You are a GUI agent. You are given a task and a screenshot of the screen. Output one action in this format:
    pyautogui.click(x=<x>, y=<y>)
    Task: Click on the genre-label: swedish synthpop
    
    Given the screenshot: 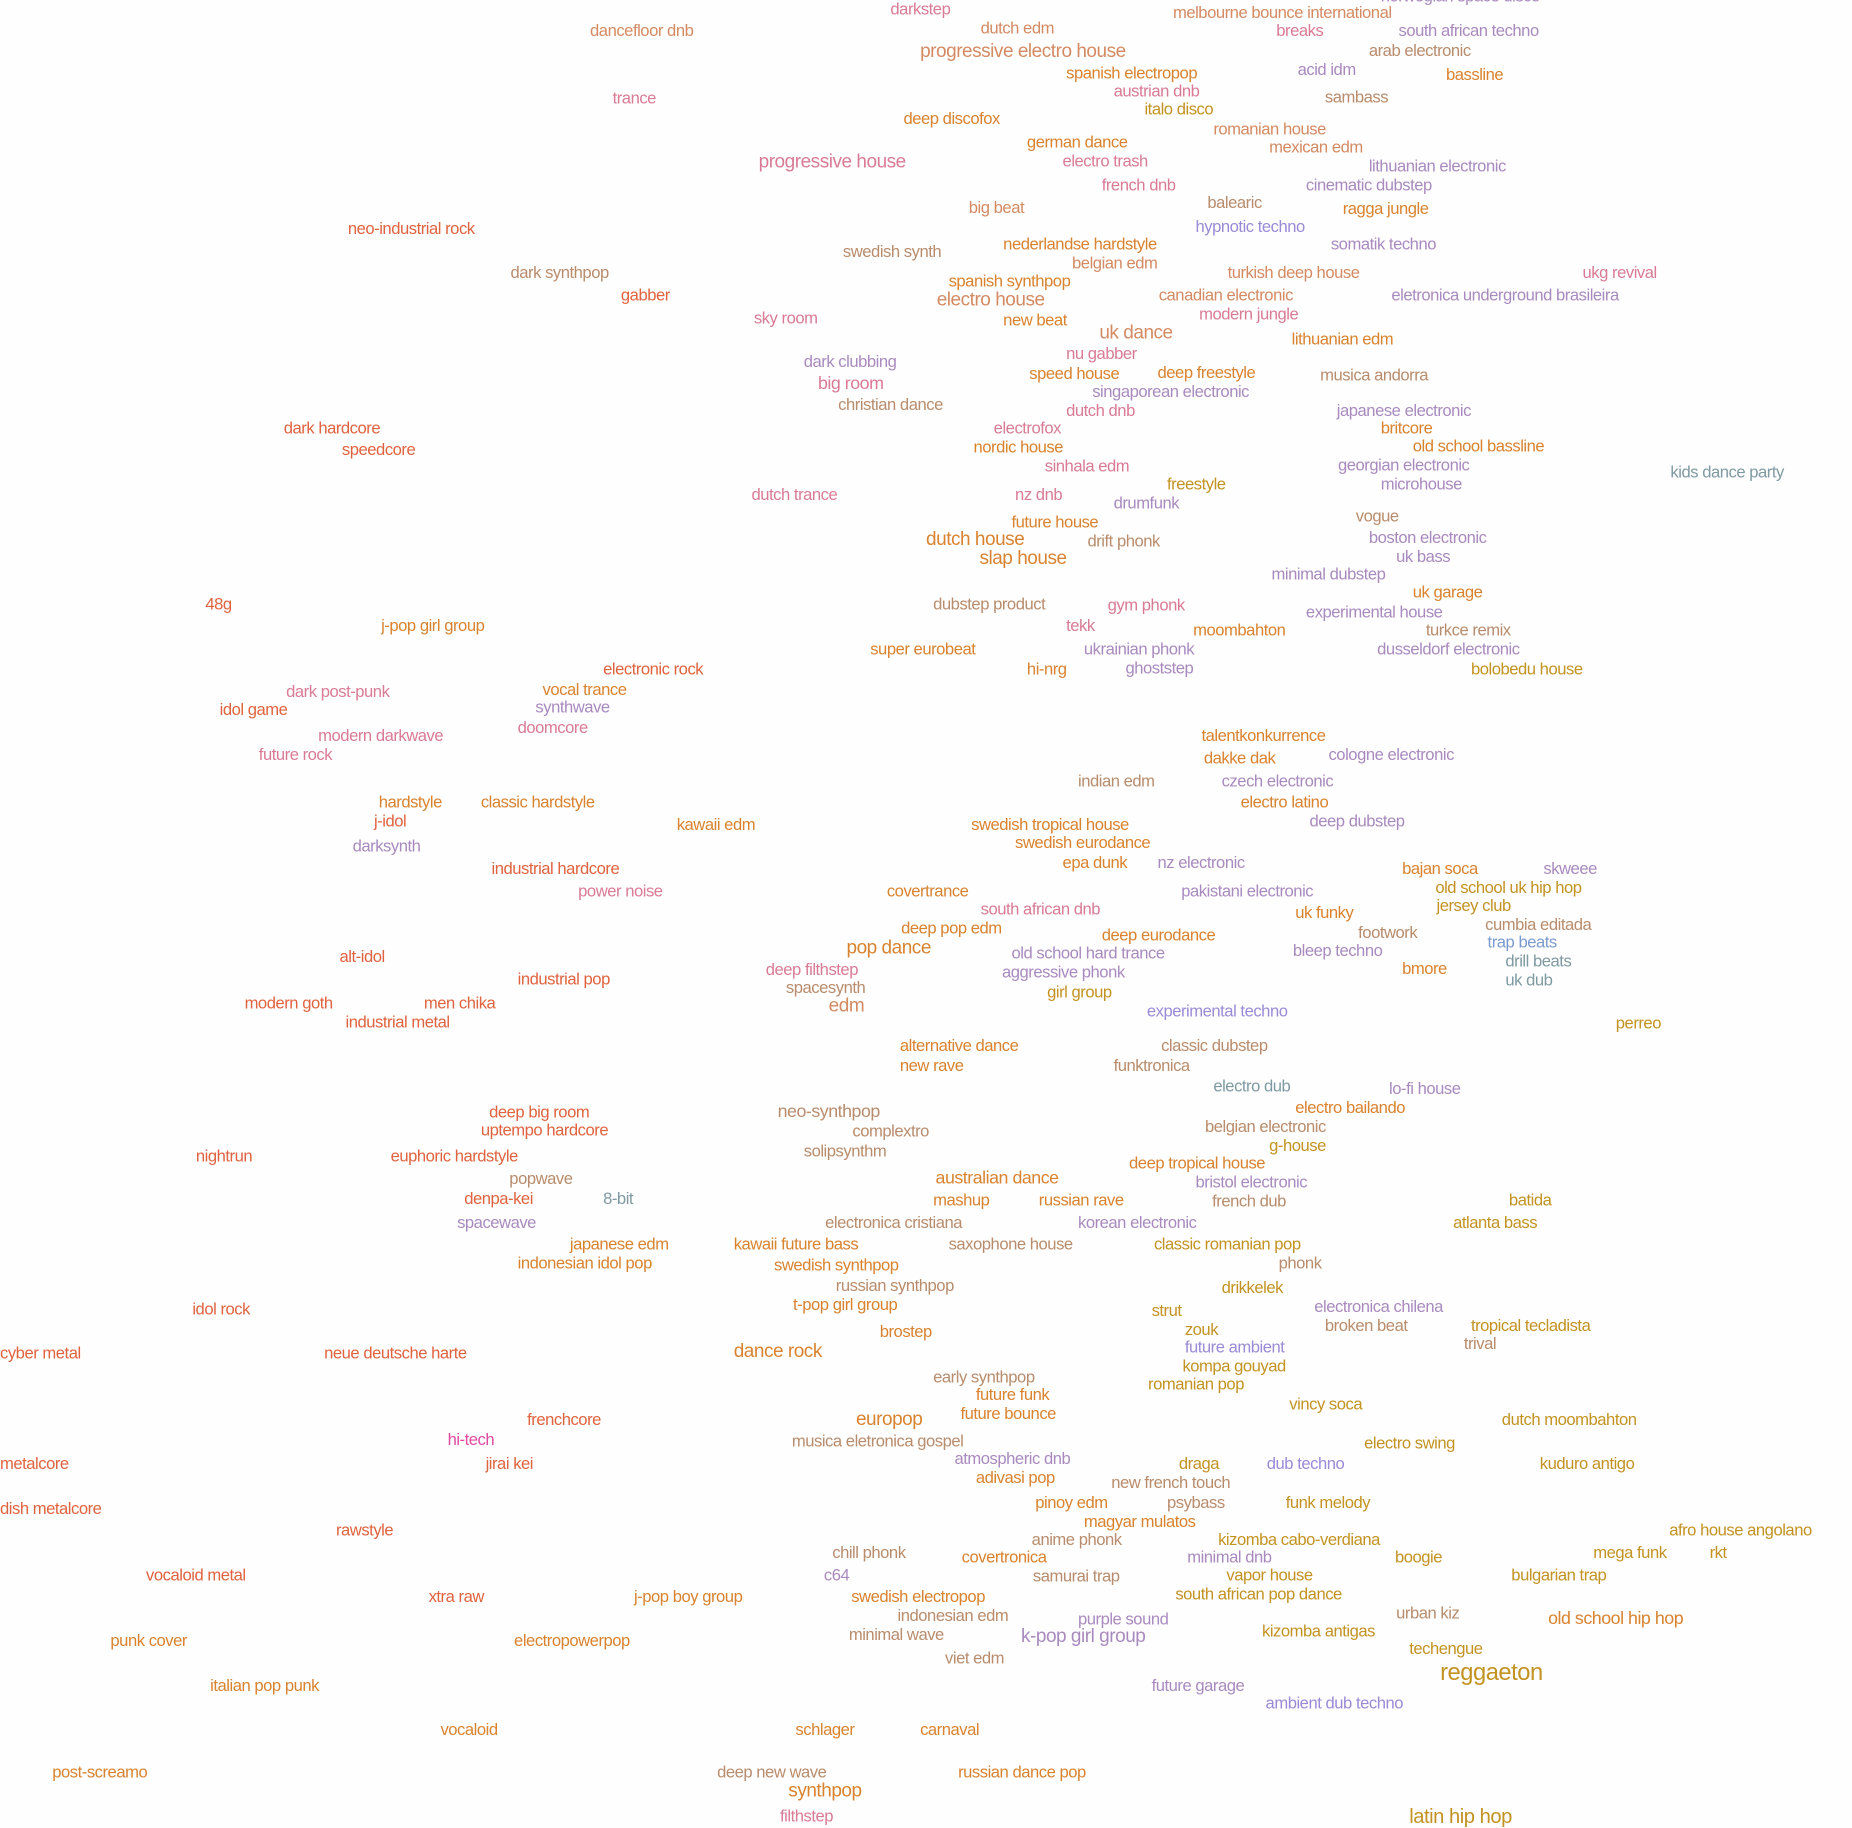 What is the action you would take?
    pyautogui.click(x=836, y=1265)
    